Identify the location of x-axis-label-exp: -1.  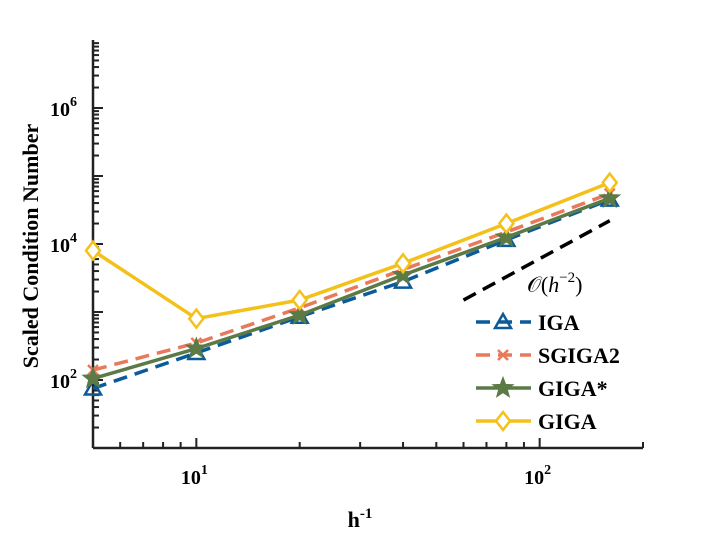
(366, 514).